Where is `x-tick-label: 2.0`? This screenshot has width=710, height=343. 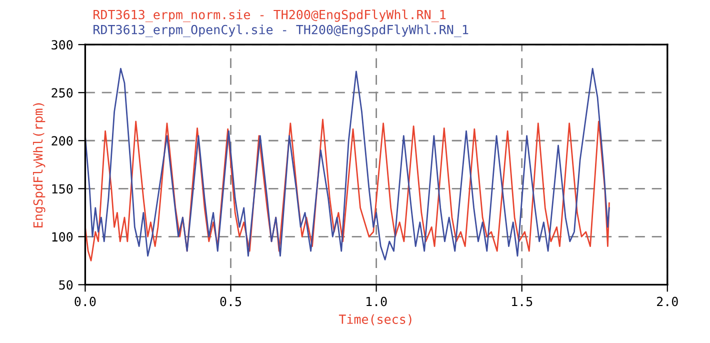 x-tick-label: 2.0 is located at coordinates (667, 301).